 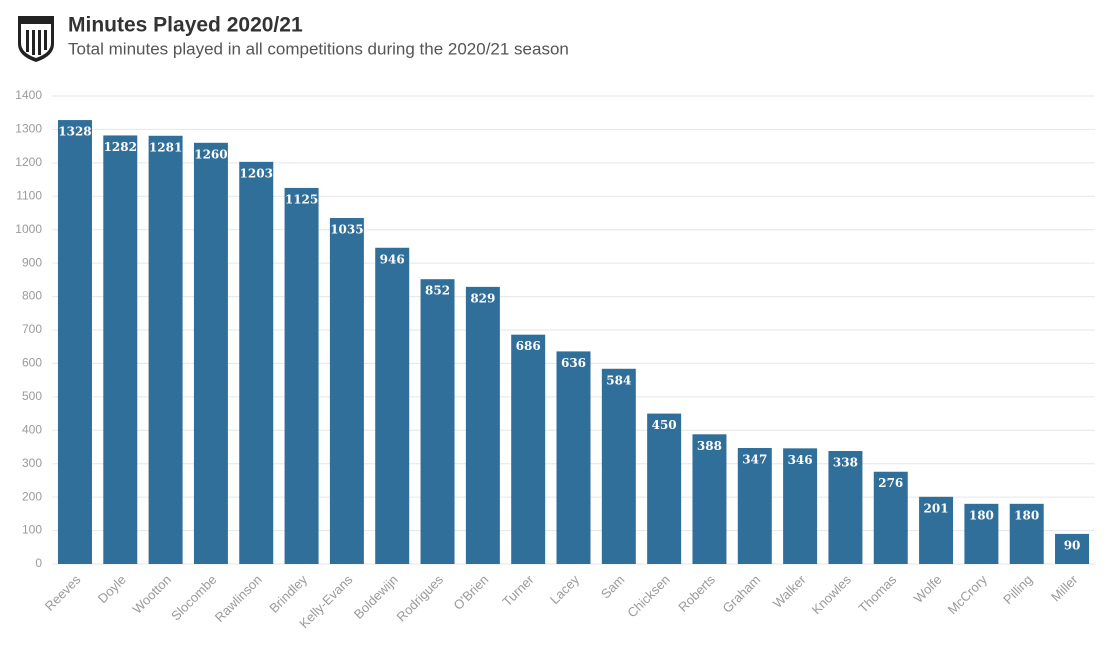 What do you see at coordinates (63, 593) in the screenshot?
I see `x-tick-label: Reeves` at bounding box center [63, 593].